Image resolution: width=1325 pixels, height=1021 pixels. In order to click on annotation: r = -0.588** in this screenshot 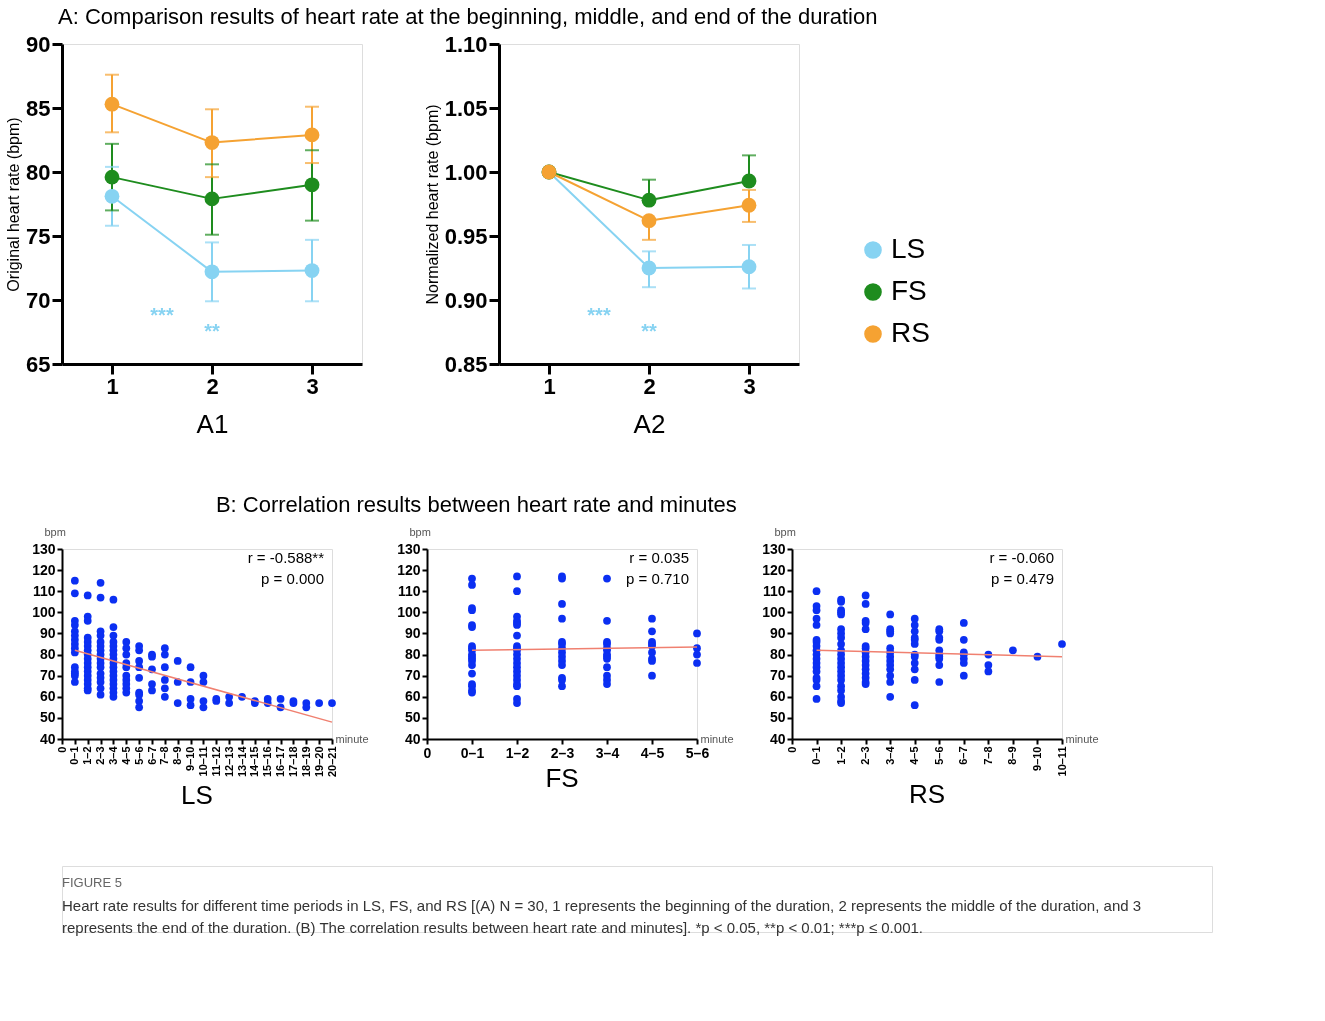, I will do `click(286, 557)`.